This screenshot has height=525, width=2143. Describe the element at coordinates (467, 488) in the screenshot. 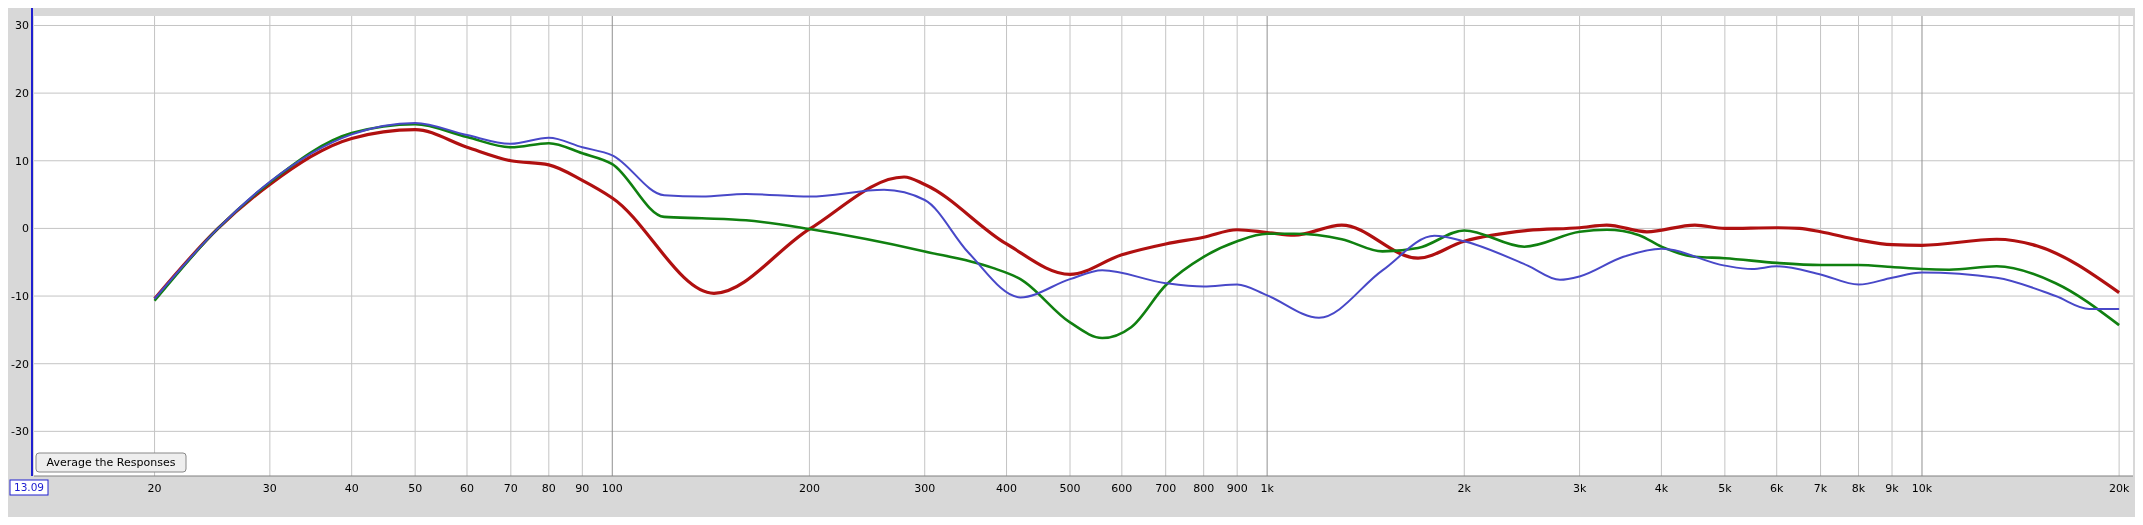

I see `x-tick-label: 60` at that location.